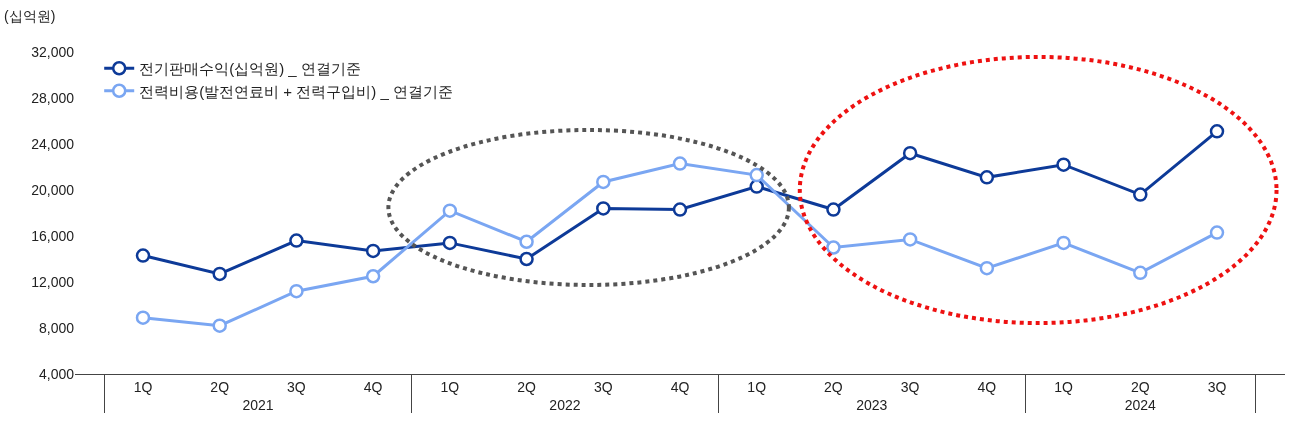 This screenshot has width=1293, height=443. I want to click on y-tick-label: 20,000, so click(53, 189).